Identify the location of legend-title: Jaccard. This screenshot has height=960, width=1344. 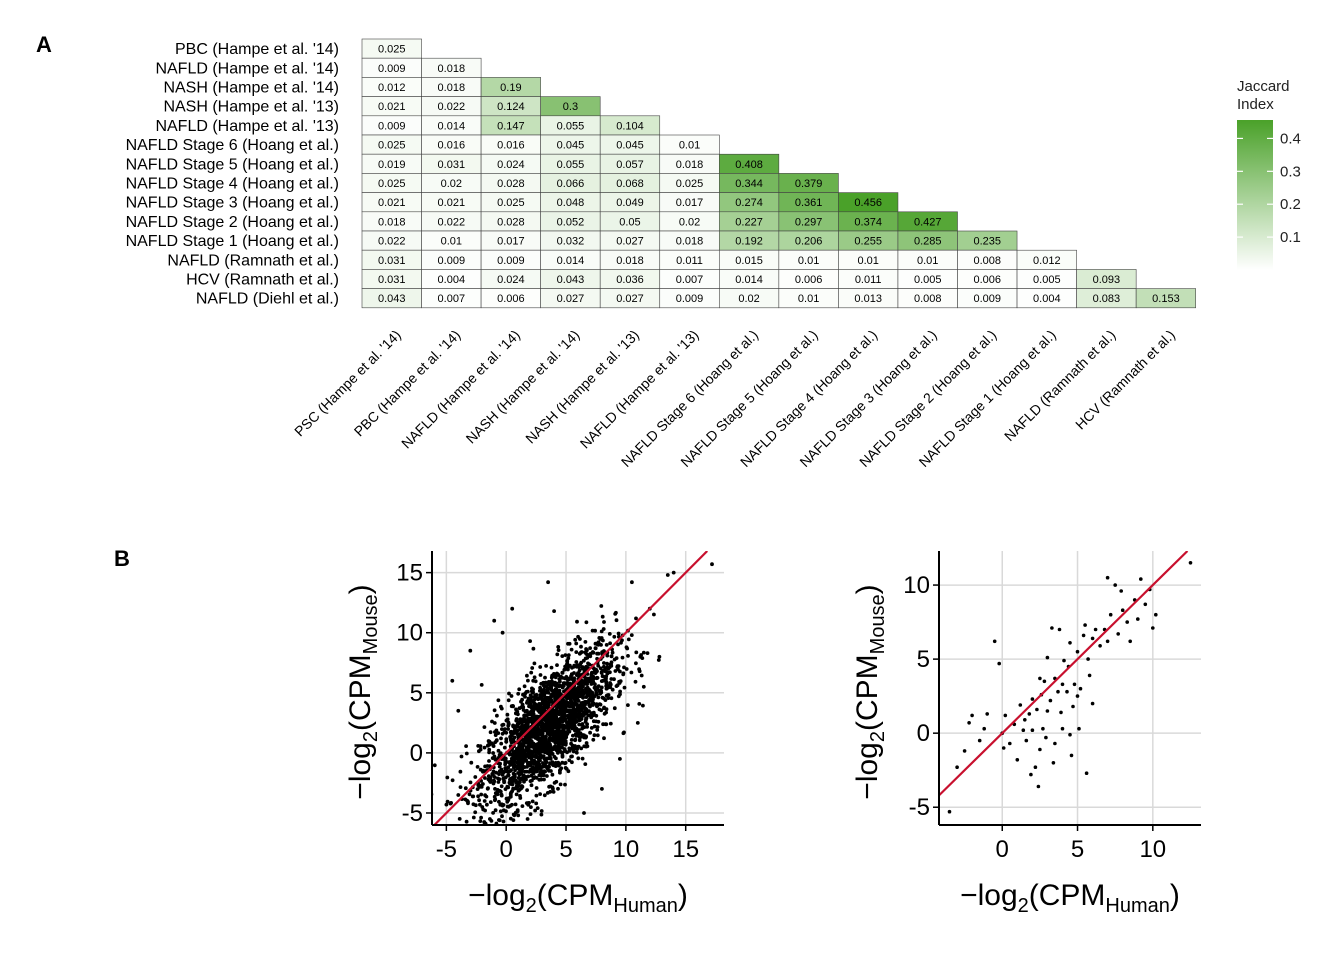
(1263, 86).